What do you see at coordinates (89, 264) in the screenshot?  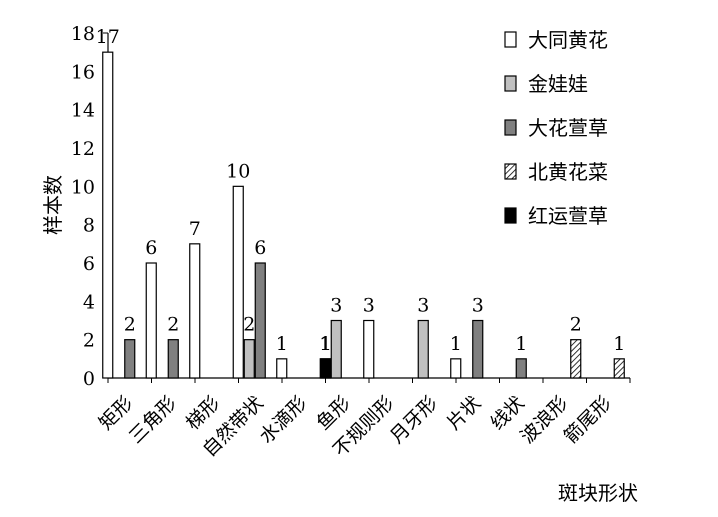 I see `y-tick-label: 6` at bounding box center [89, 264].